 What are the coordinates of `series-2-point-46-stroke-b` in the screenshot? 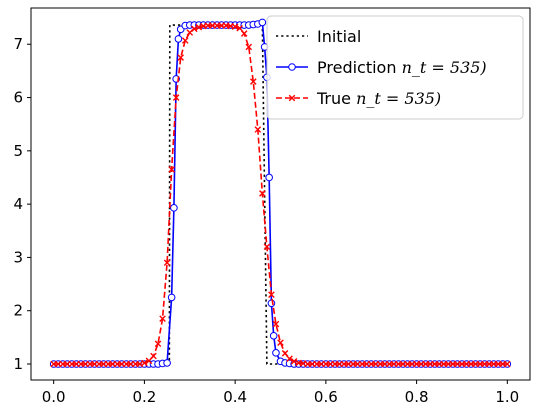 It's located at (262, 193).